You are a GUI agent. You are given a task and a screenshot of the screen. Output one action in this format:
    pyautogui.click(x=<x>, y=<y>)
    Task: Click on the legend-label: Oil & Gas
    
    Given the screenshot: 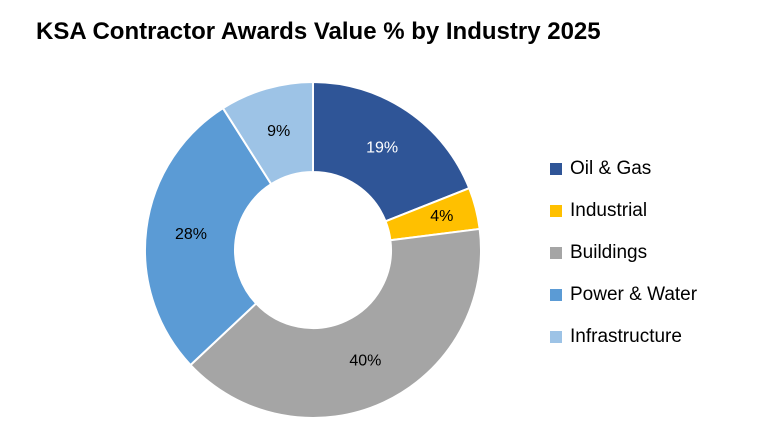 What is the action you would take?
    pyautogui.click(x=611, y=168)
    